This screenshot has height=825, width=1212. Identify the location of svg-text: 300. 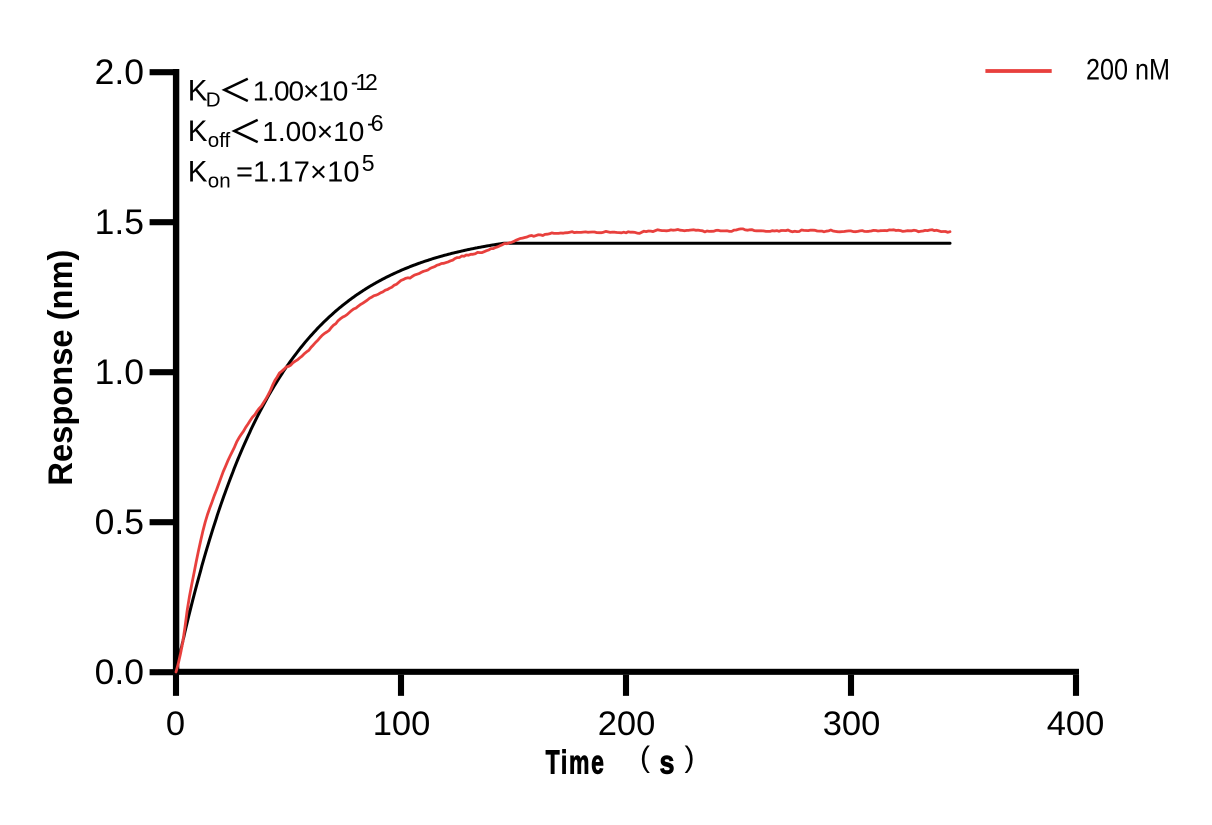
(852, 724).